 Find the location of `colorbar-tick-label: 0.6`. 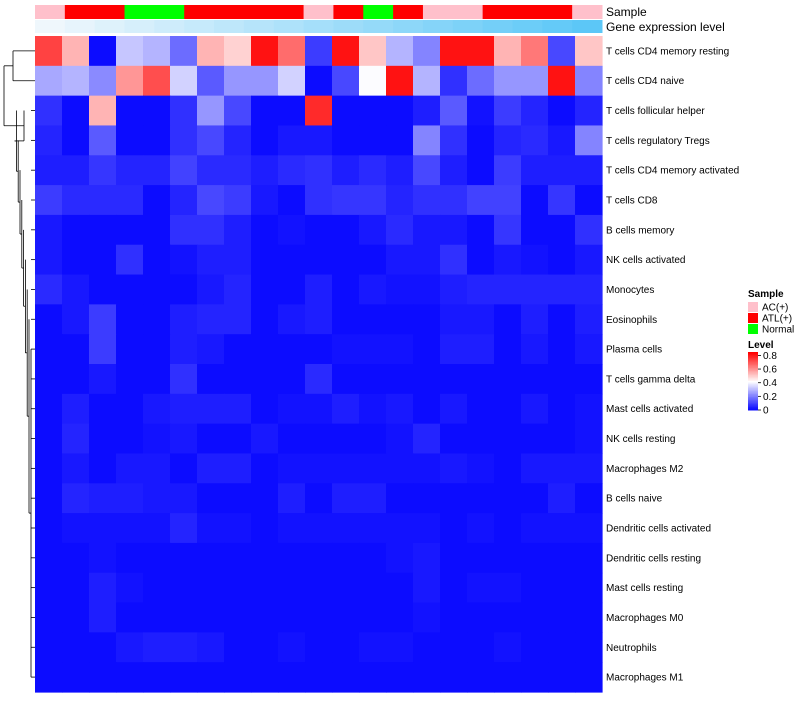

colorbar-tick-label: 0.6 is located at coordinates (770, 370).